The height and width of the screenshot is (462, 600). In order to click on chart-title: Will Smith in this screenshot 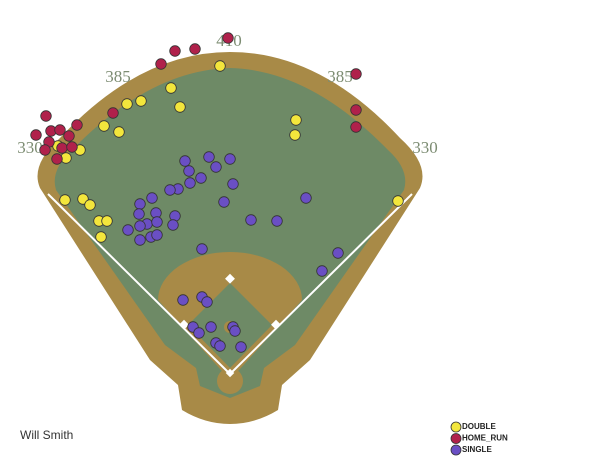, I will do `click(46, 435)`.